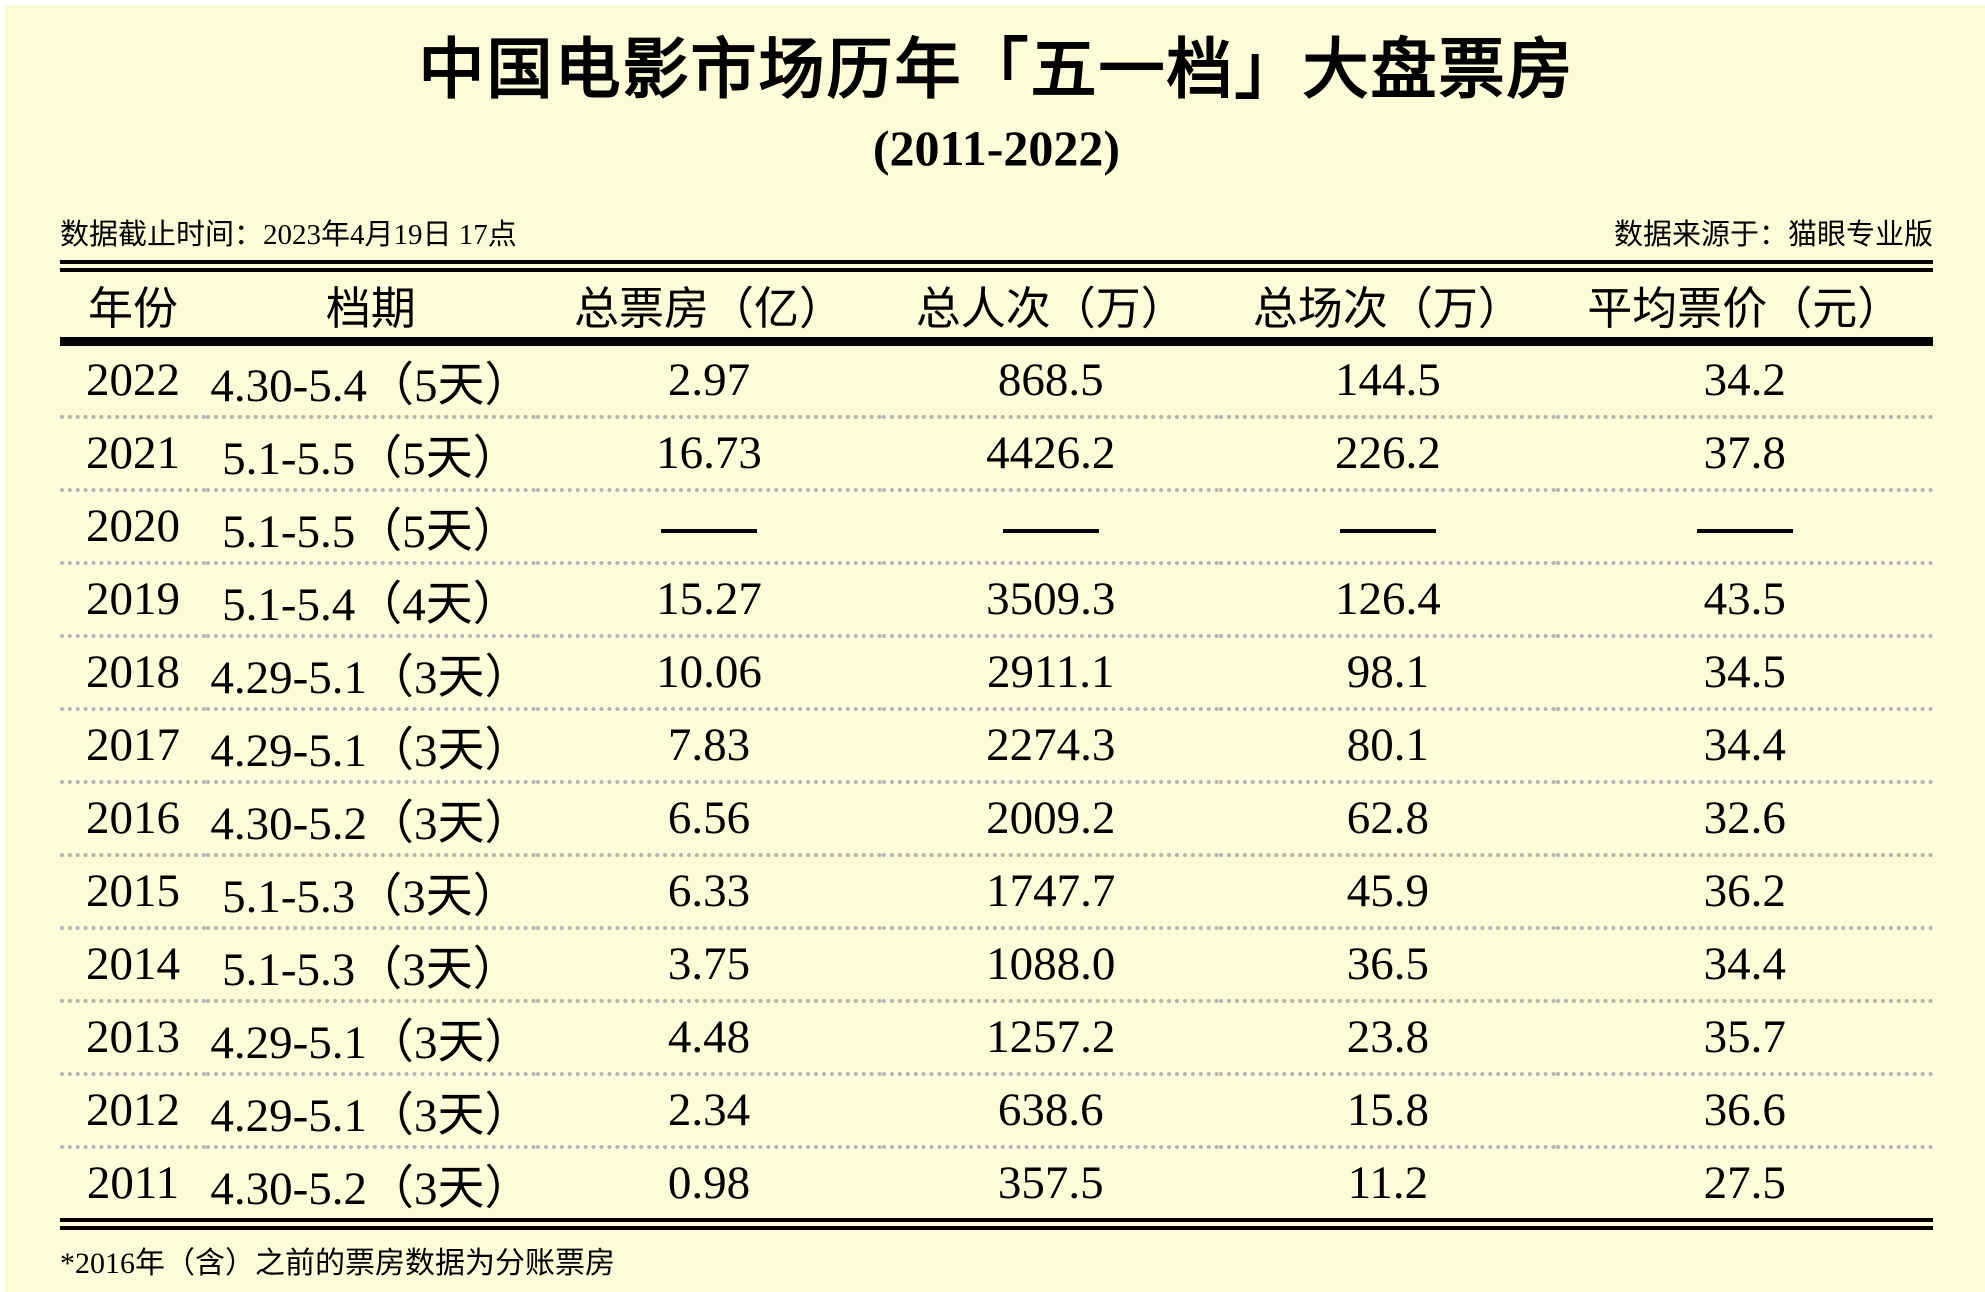 This screenshot has height=1292, width=1985. What do you see at coordinates (709, 1109) in the screenshot?
I see `cell-gross: 2.34` at bounding box center [709, 1109].